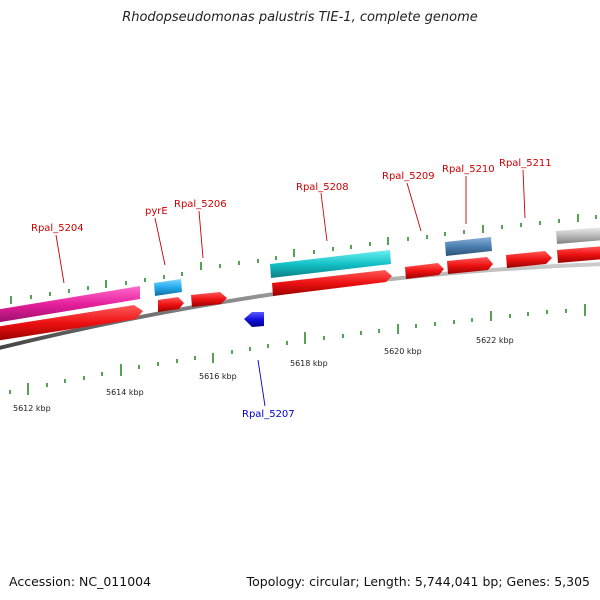  I want to click on kbp-label: 5620 kbp, so click(403, 351).